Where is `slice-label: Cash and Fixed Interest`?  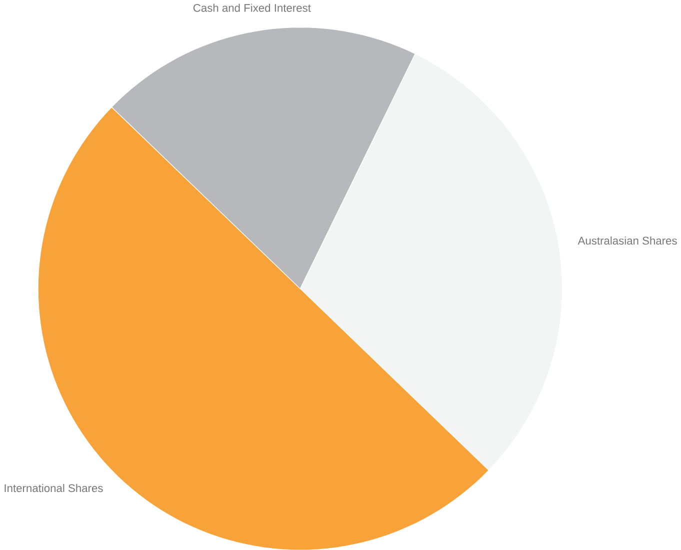 slice-label: Cash and Fixed Interest is located at coordinates (252, 8).